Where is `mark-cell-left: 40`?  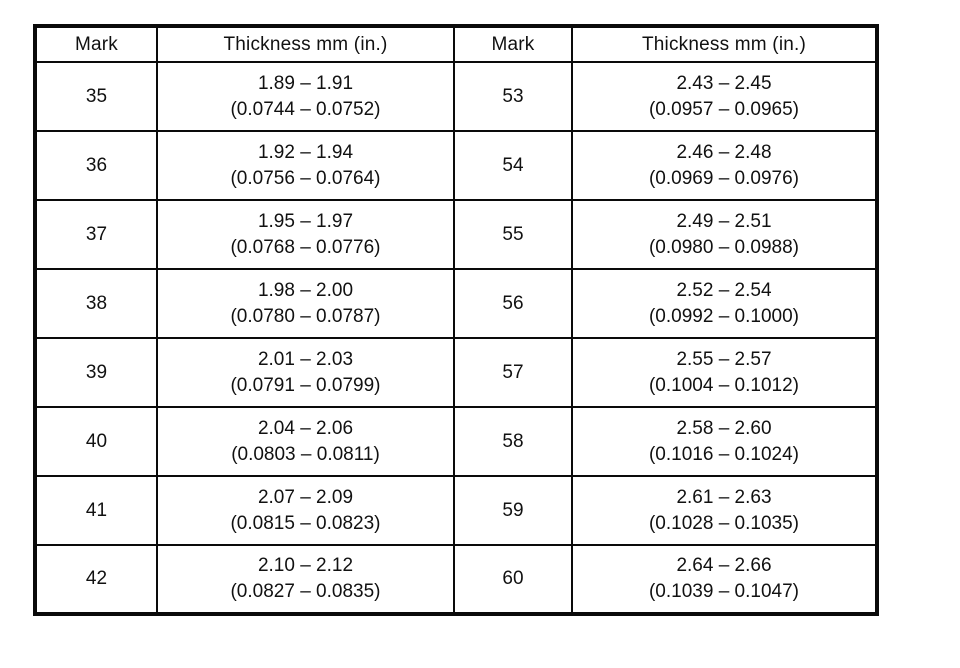
mark-cell-left: 40 is located at coordinates (96, 441).